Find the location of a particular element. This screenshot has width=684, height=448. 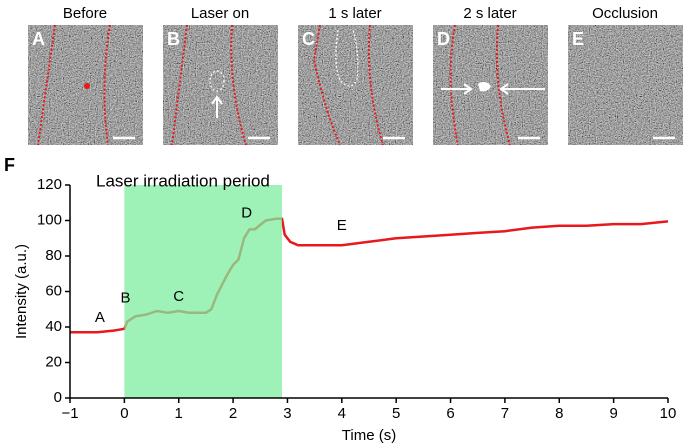

panel-letter: A is located at coordinates (38, 39).